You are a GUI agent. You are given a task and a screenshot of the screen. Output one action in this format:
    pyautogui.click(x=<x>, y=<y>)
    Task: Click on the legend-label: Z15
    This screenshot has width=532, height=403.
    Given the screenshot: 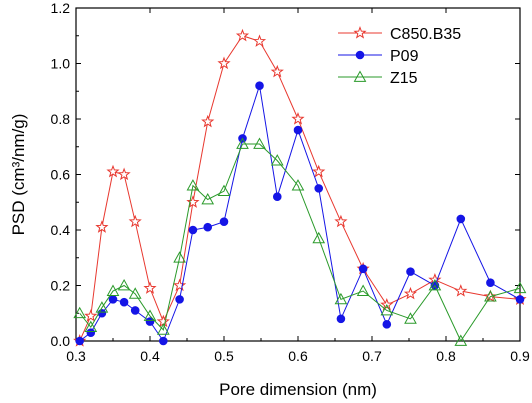 What is the action you would take?
    pyautogui.click(x=404, y=78)
    